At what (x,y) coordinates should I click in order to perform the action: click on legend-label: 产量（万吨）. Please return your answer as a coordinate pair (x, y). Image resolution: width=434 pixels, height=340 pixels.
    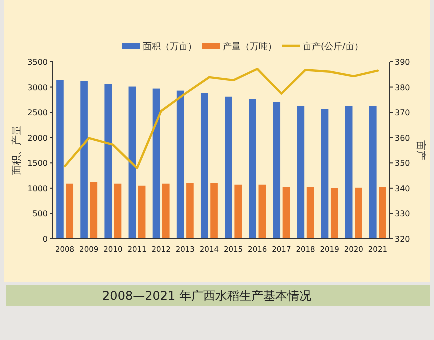
    Looking at the image, I should click on (250, 47).